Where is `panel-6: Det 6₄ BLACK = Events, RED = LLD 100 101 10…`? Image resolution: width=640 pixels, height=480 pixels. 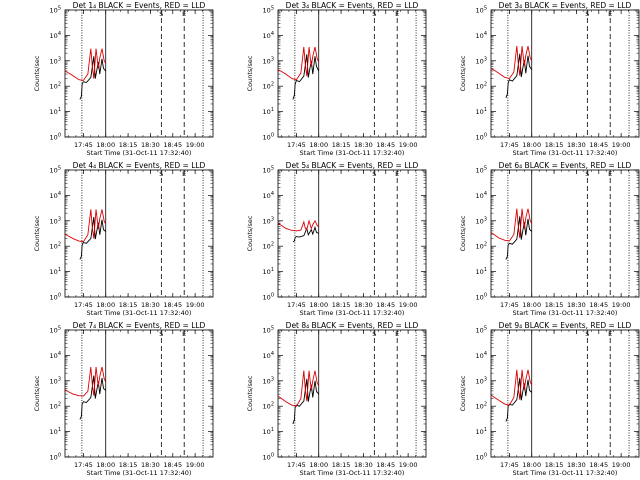 panel-6: Det 6₄ BLACK = Events, RED = LLD 100 101 10… is located at coordinates (549, 239).